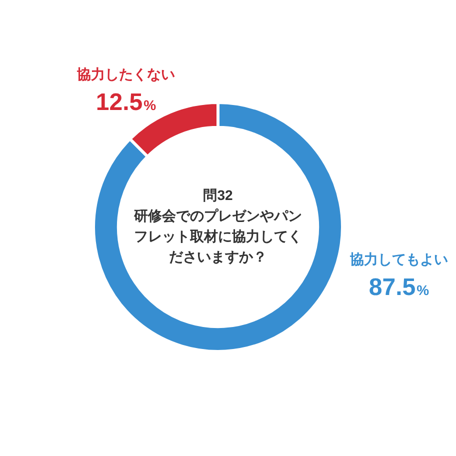  I want to click on slice-label: 協力してもよい, so click(398, 258).